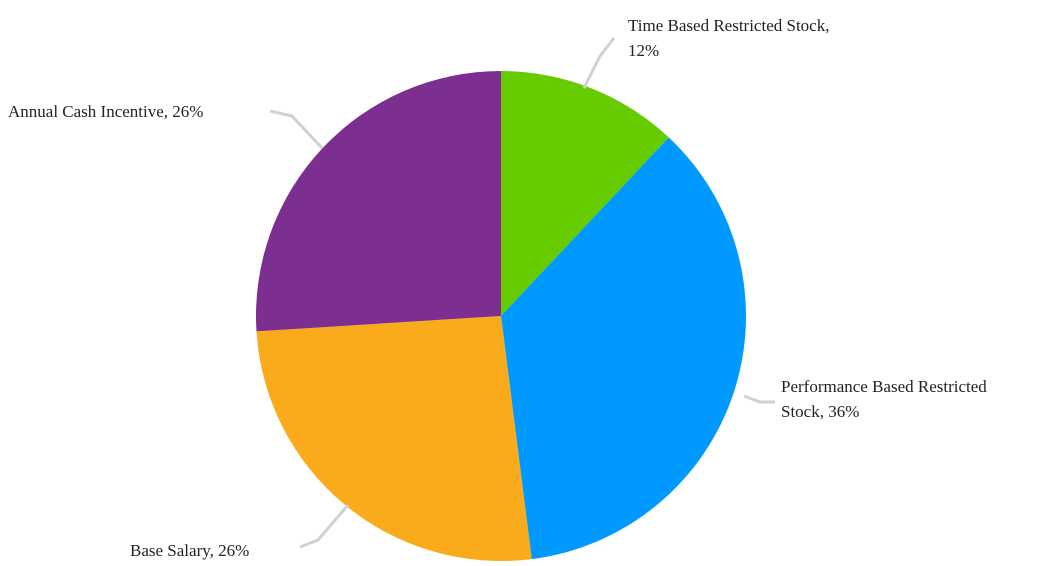 The image size is (1045, 566). What do you see at coordinates (759, 399) in the screenshot?
I see `leader-line-performance-based-restricted-stock` at bounding box center [759, 399].